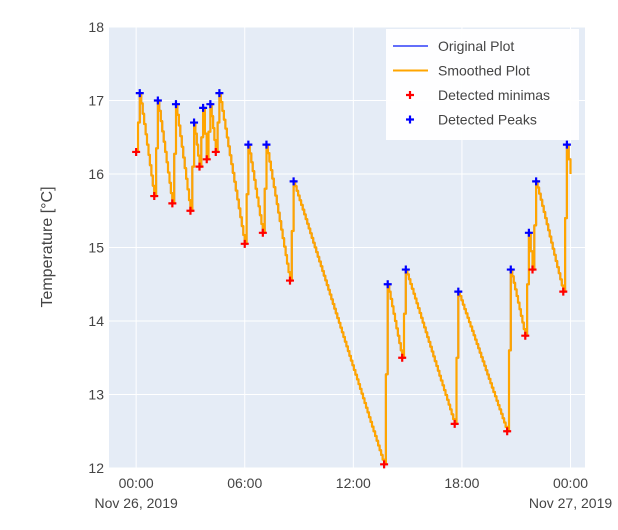  I want to click on legend-label: Detected Peaks, so click(487, 120).